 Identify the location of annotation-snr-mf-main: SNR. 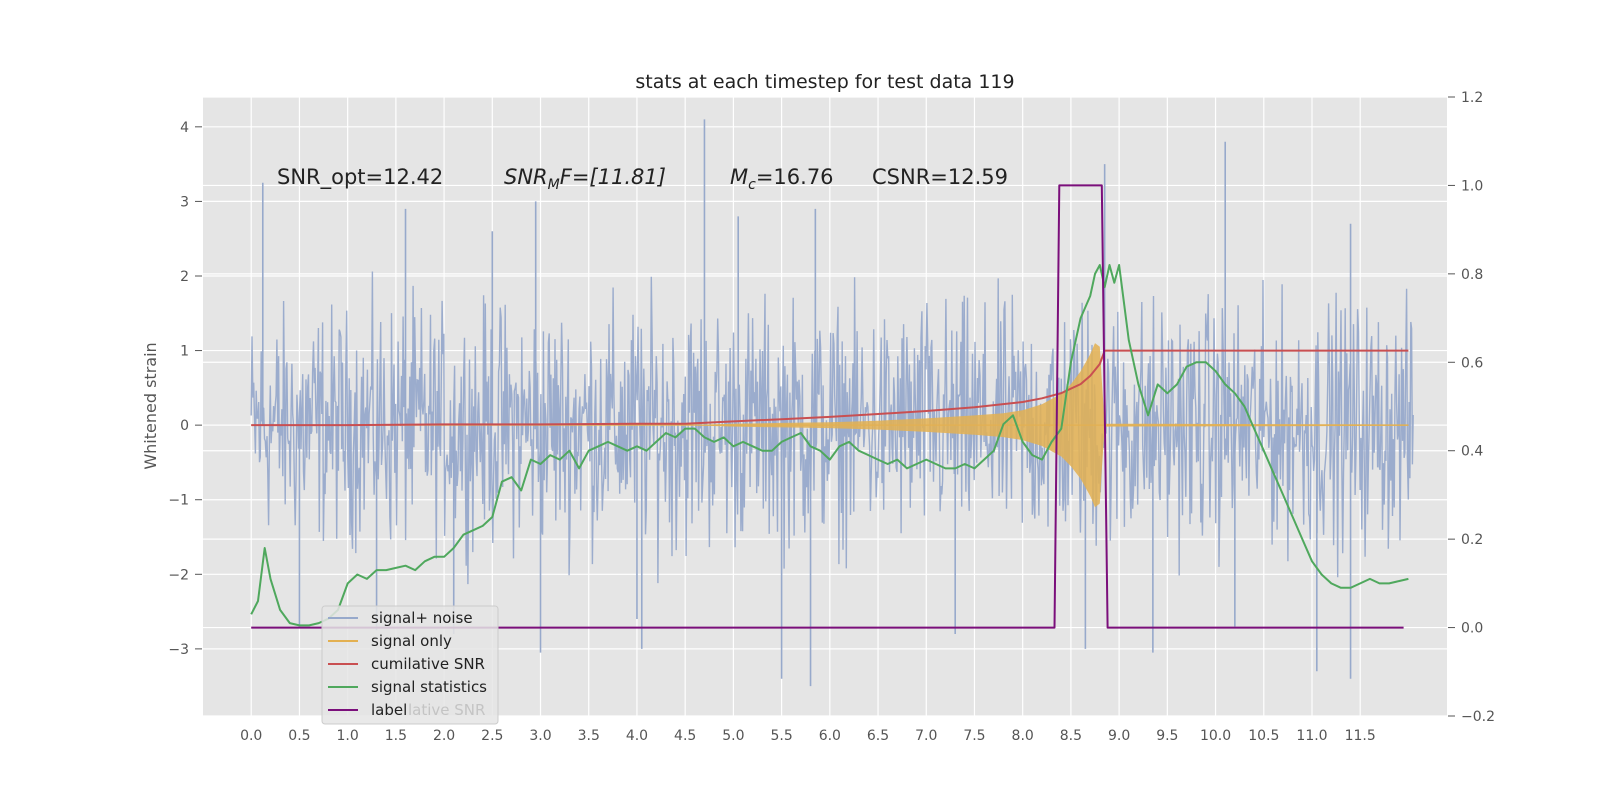
(526, 177).